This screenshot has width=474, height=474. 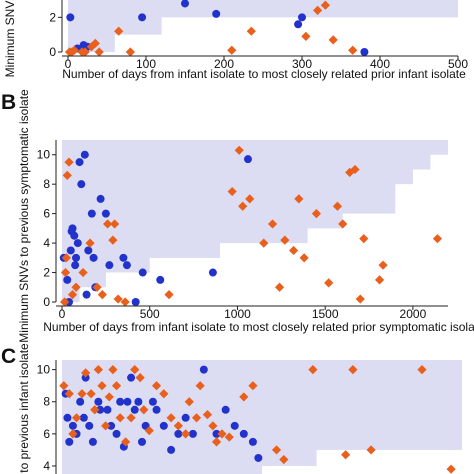 What do you see at coordinates (302, 64) in the screenshot?
I see `x-tick-label: 300` at bounding box center [302, 64].